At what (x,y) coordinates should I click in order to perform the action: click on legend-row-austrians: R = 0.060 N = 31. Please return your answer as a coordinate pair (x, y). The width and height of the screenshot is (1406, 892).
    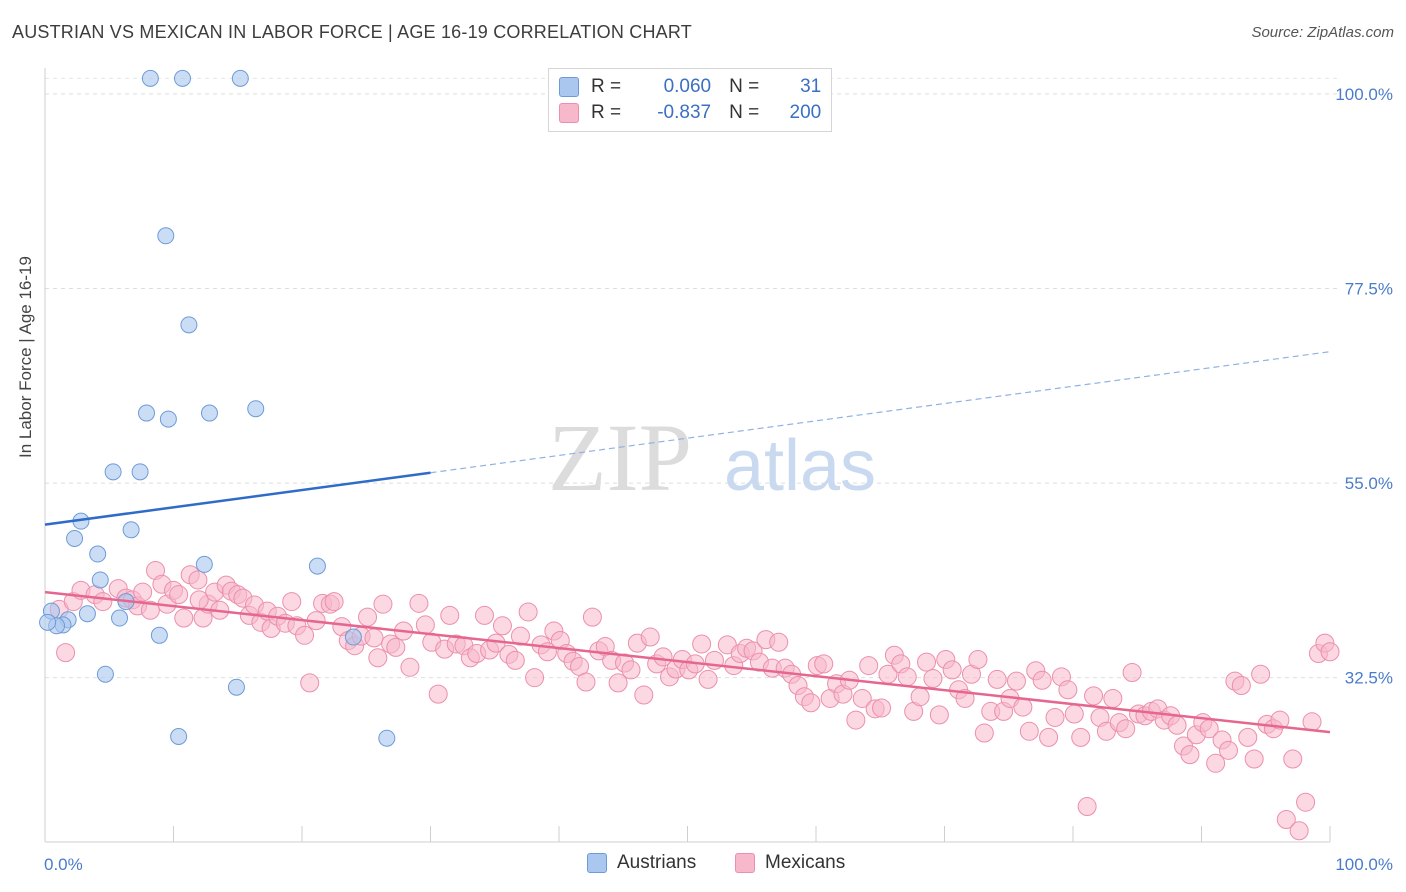
    Looking at the image, I should click on (690, 87).